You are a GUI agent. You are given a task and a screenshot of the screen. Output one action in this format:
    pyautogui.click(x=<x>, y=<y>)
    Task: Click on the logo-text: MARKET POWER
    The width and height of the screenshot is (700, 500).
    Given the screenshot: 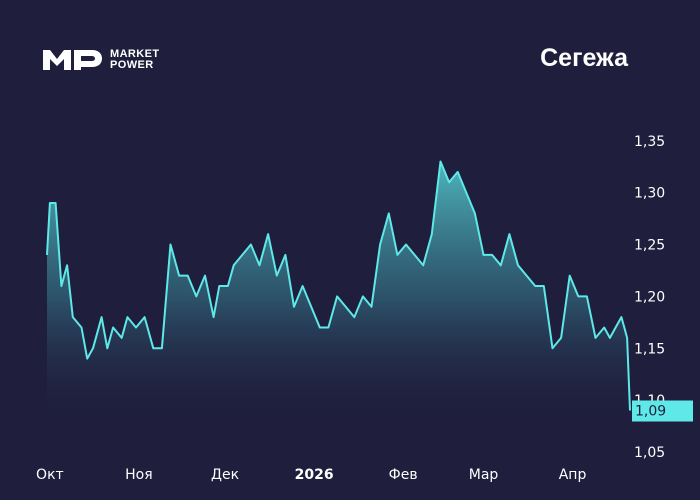 What is the action you would take?
    pyautogui.click(x=135, y=59)
    